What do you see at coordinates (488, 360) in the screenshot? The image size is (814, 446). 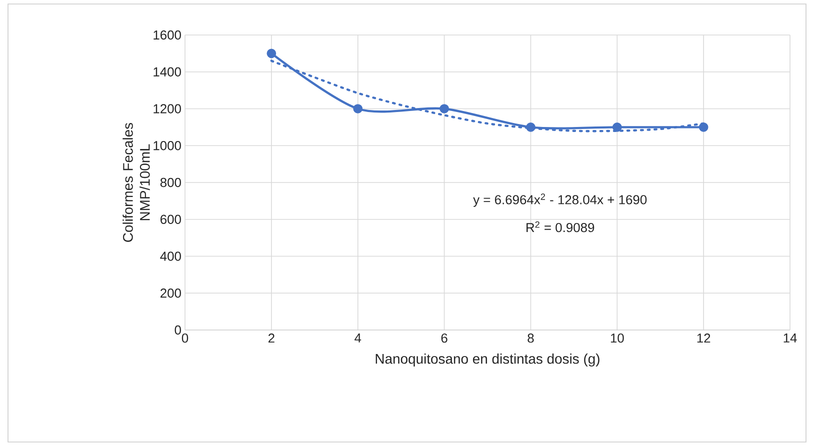 I see `x-axis-title: Nanoquitosano en distintas dosis (g)` at bounding box center [488, 360].